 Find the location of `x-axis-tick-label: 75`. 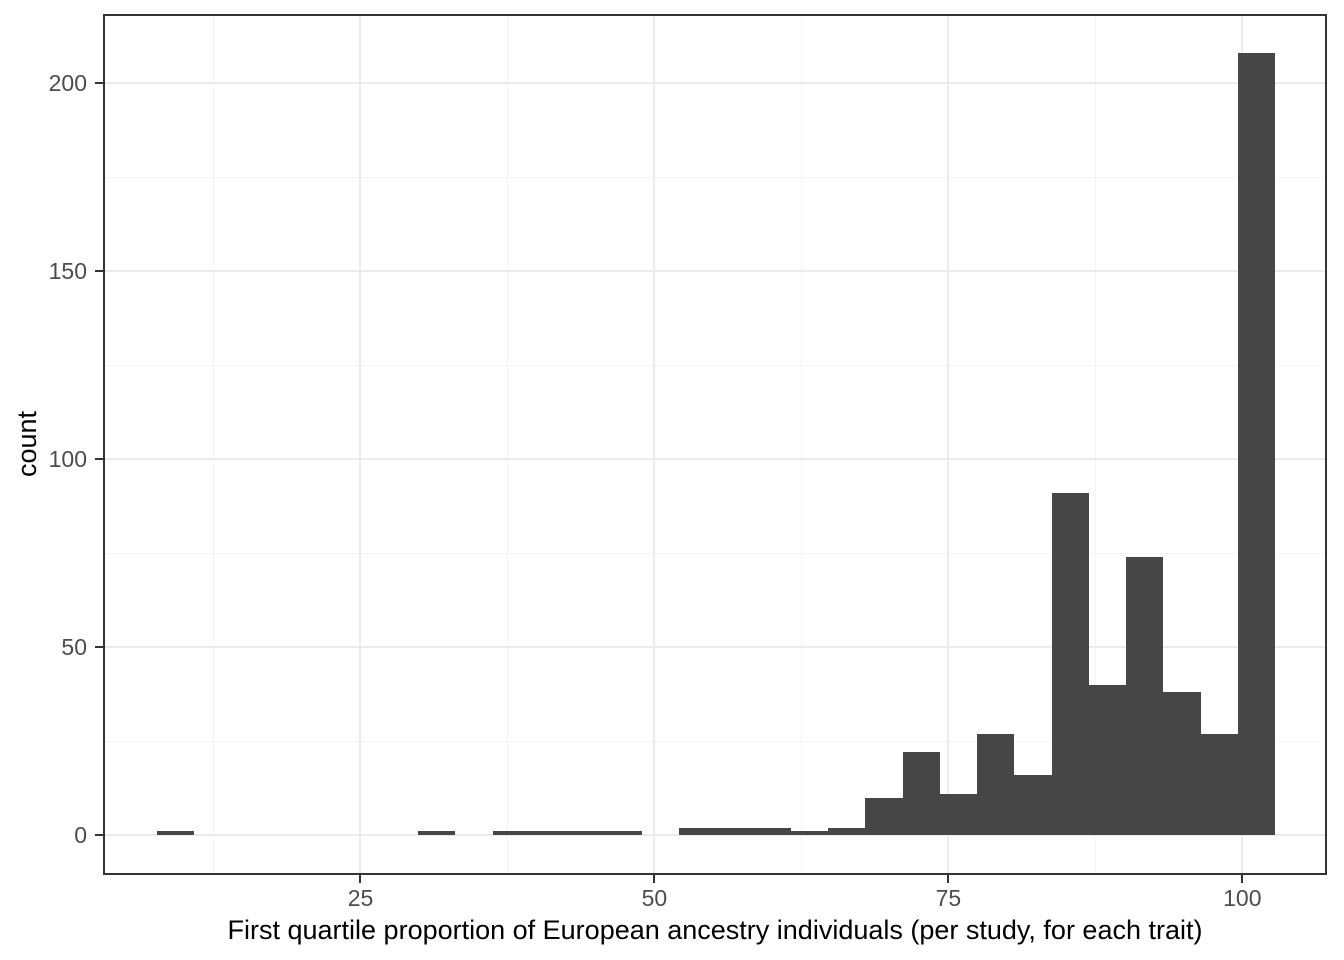

x-axis-tick-label: 75 is located at coordinates (948, 898).